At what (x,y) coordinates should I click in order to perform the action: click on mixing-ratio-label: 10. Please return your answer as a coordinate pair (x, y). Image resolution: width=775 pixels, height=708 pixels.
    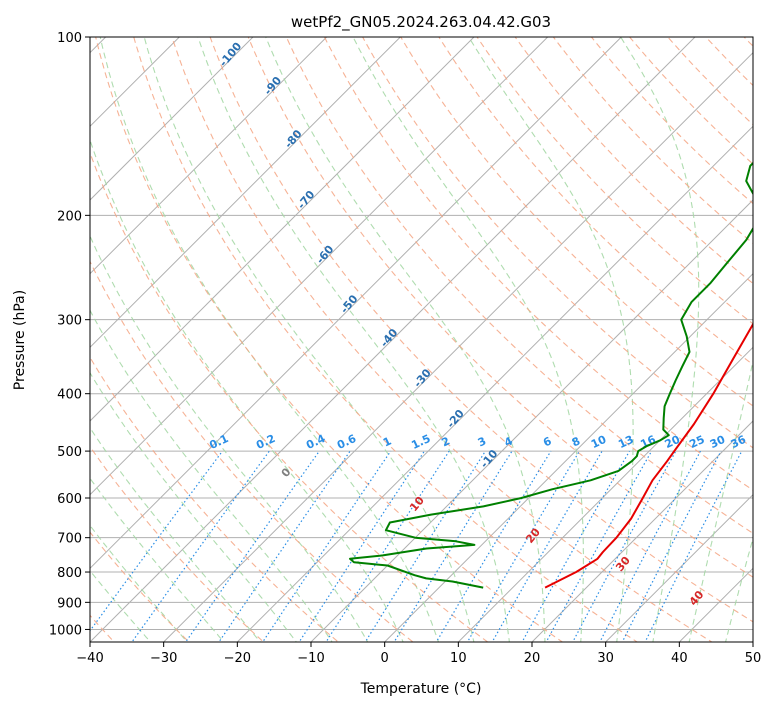
    Looking at the image, I should click on (599, 442).